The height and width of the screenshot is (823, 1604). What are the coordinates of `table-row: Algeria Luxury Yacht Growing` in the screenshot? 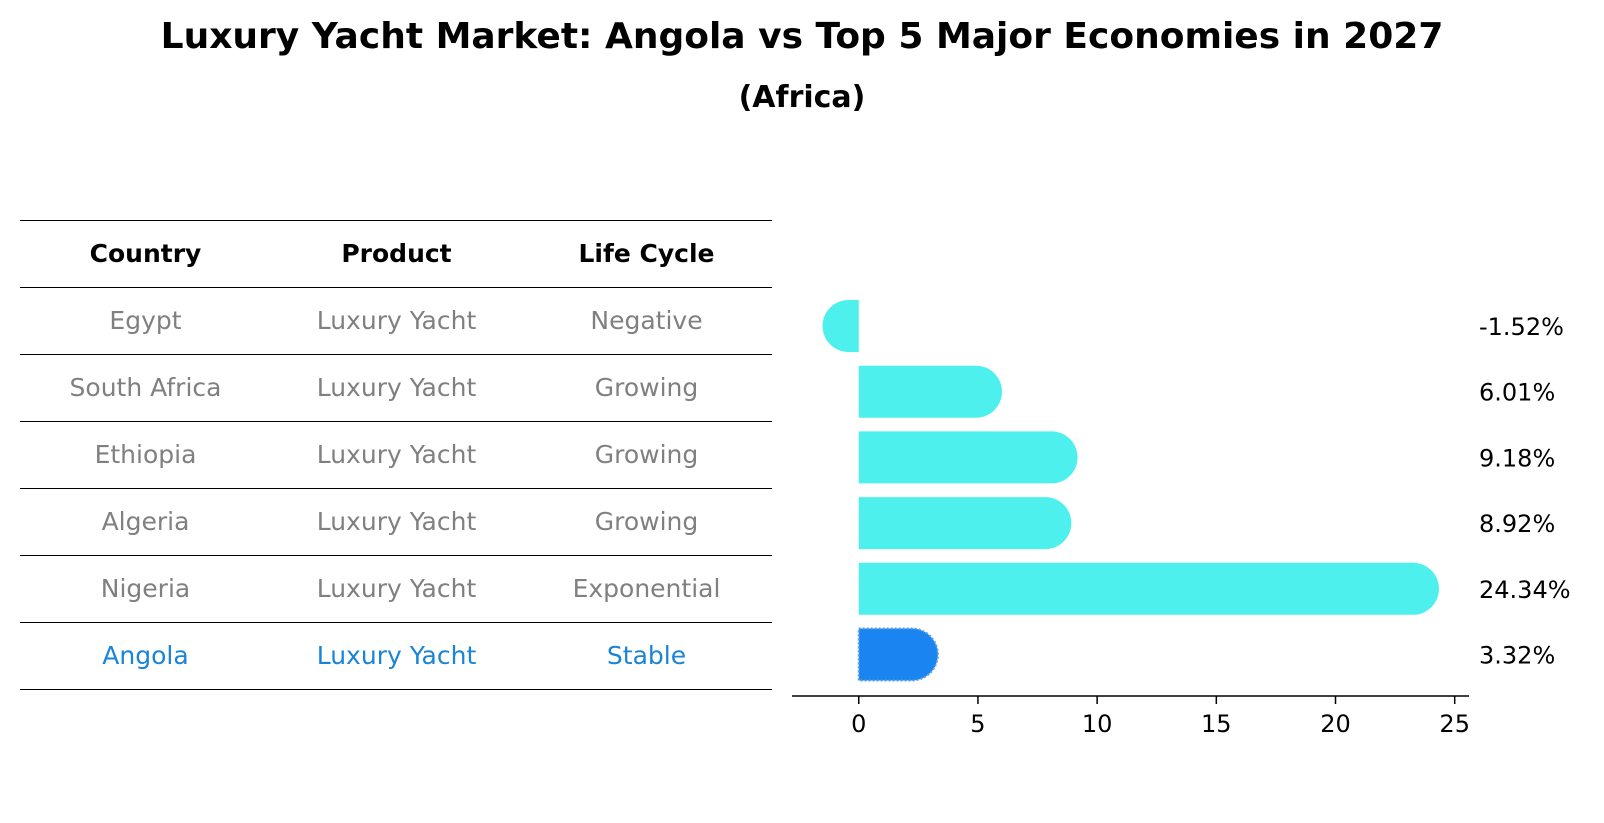 It's located at (396, 522).